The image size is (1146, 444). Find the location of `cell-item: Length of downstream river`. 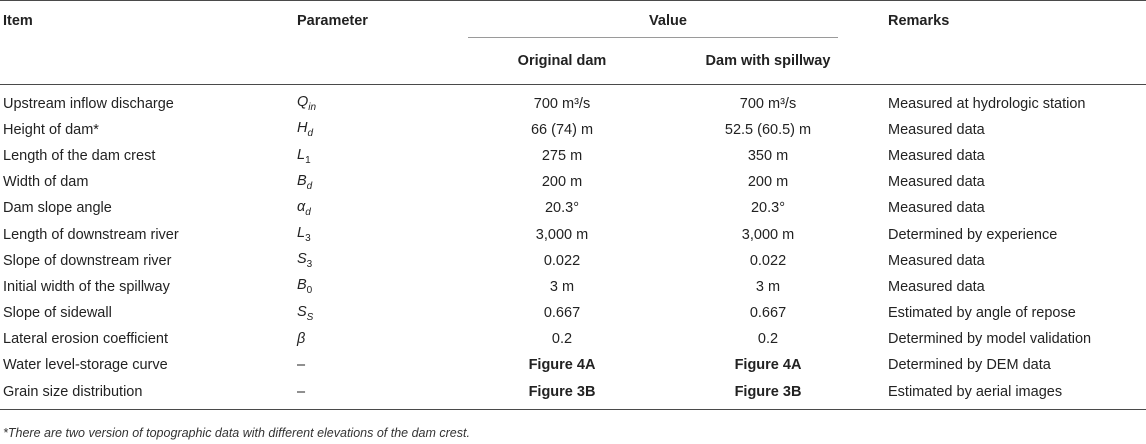

cell-item: Length of downstream river is located at coordinates (91, 234).